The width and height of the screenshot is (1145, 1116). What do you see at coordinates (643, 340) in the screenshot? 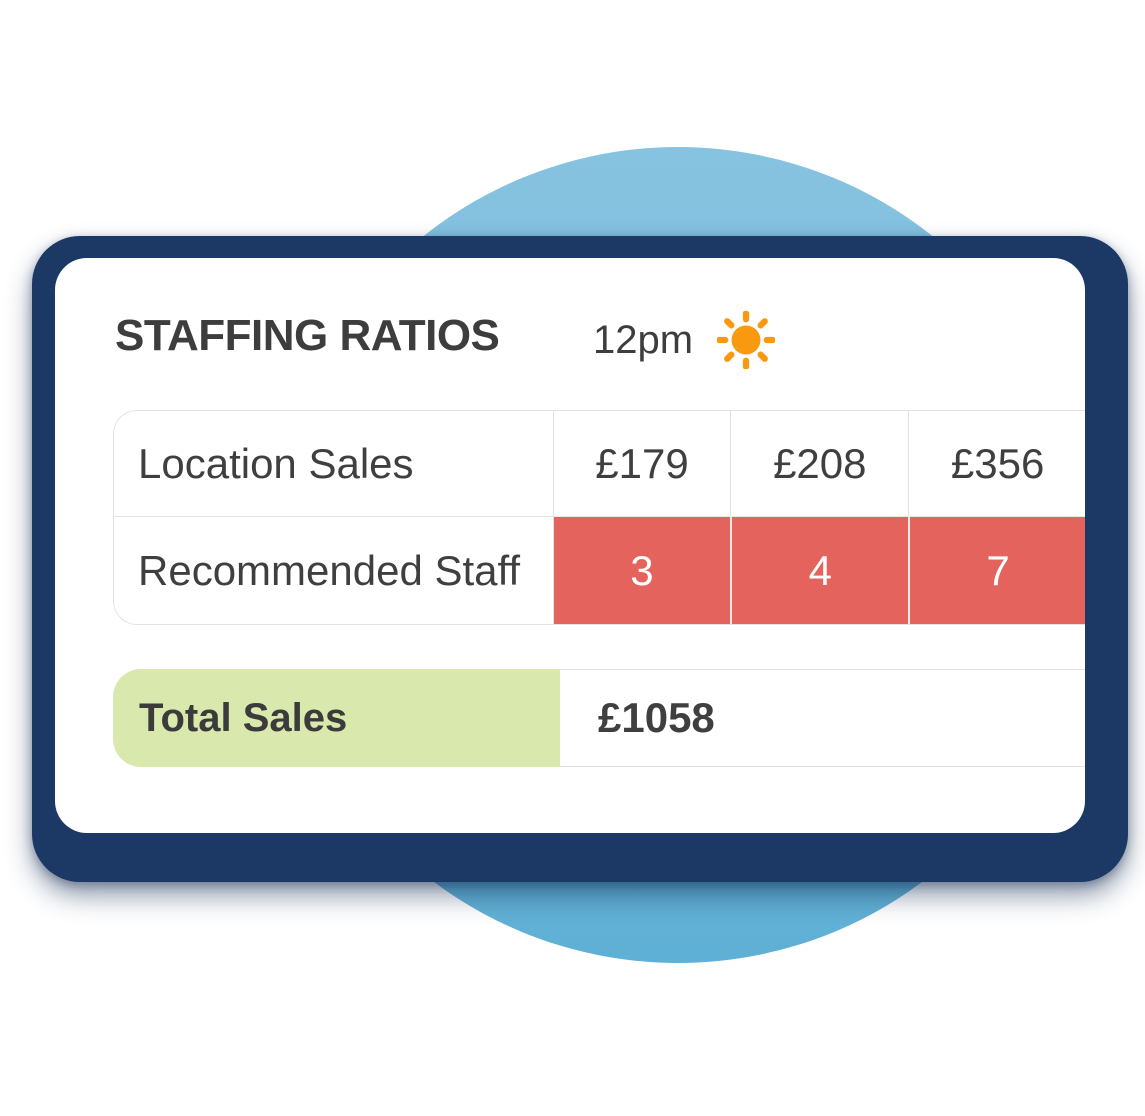
I see `time-label: 12pm` at bounding box center [643, 340].